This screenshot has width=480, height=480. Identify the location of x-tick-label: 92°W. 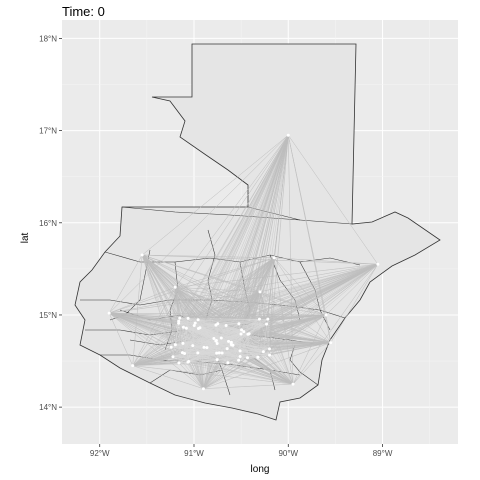
(100, 453).